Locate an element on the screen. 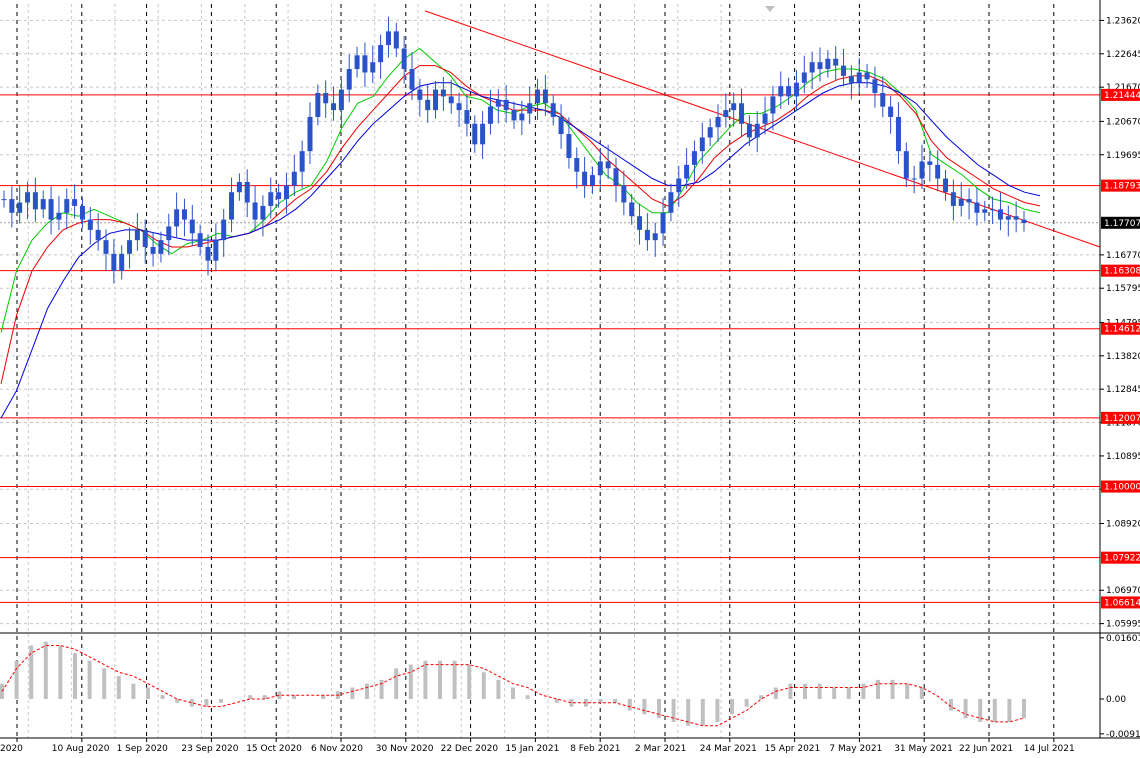  time-tick-label: 7 May 2021 is located at coordinates (855, 749).